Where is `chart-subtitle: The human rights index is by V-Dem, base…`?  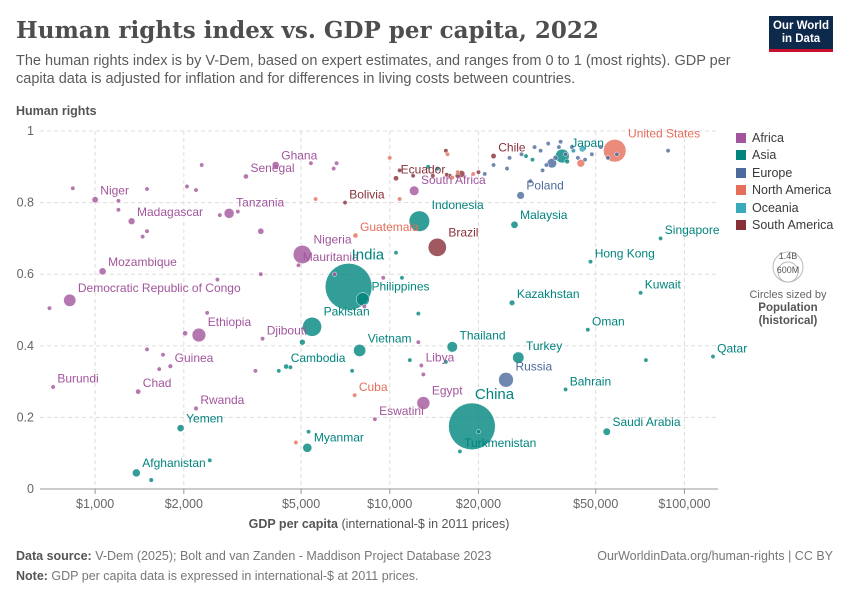
chart-subtitle: The human rights index is by V-Dem, base… is located at coordinates (373, 70).